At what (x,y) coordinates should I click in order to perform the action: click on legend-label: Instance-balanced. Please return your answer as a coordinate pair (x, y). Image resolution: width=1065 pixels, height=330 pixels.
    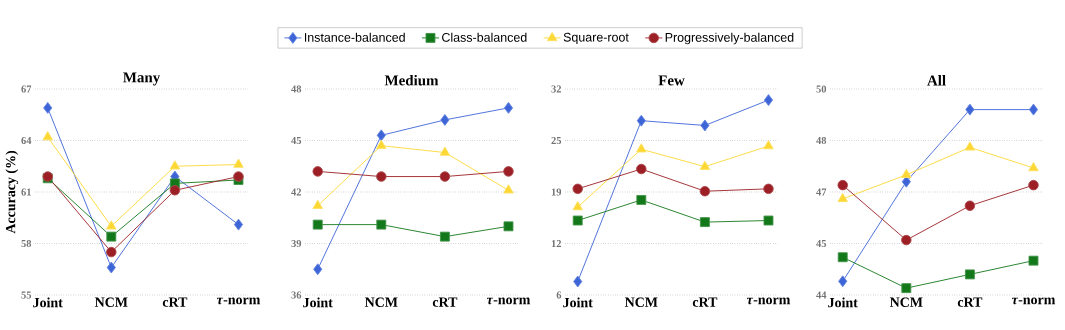
    Looking at the image, I should click on (354, 37).